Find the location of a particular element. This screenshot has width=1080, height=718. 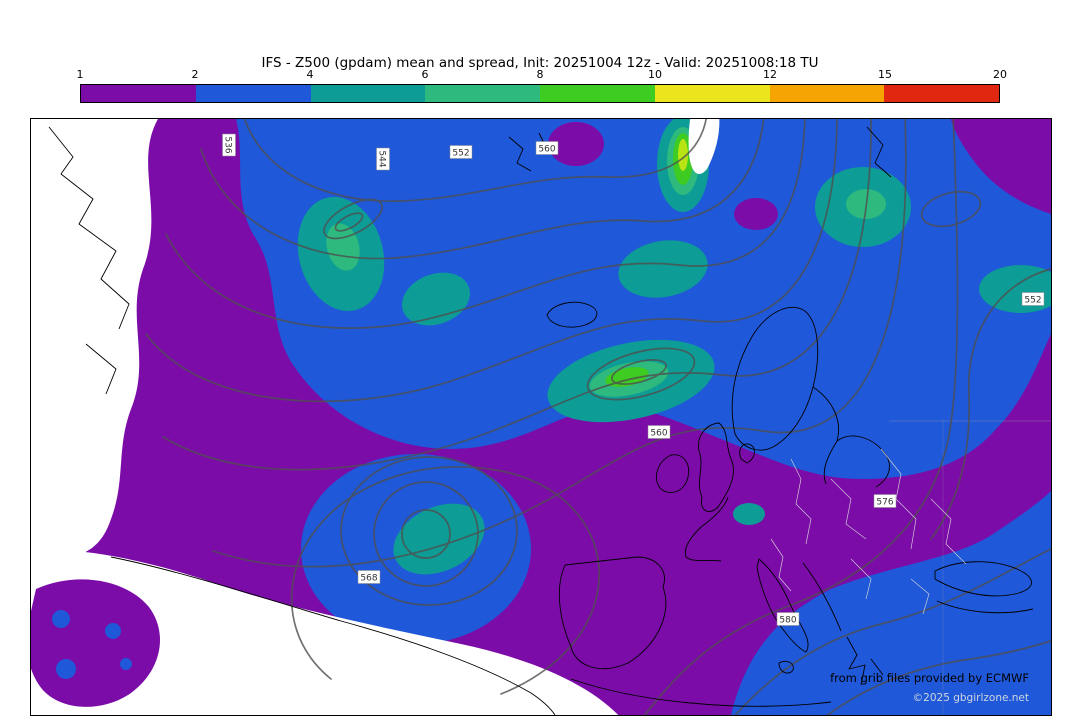

colorbar-tick: 6 is located at coordinates (425, 74).